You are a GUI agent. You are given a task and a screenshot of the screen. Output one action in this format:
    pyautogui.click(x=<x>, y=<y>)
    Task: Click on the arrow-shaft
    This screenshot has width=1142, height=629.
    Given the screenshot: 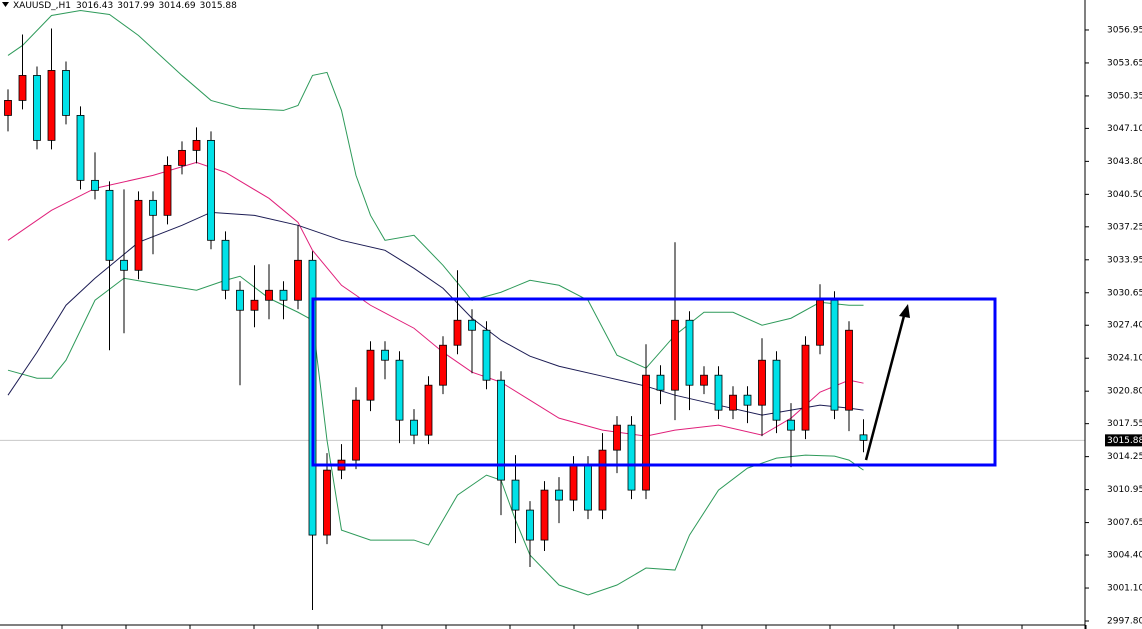 What is the action you would take?
    pyautogui.click(x=885, y=386)
    